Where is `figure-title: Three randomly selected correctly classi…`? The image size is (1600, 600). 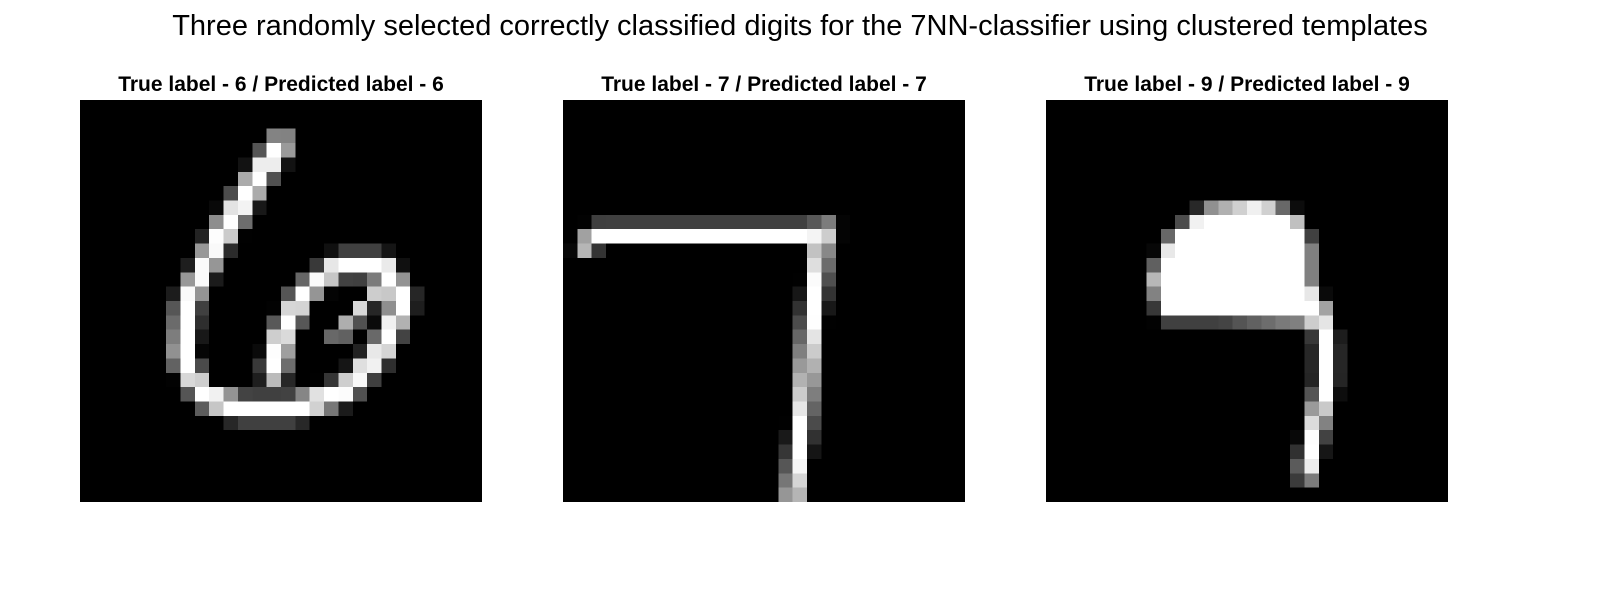 figure-title: Three randomly selected correctly classi… is located at coordinates (800, 26).